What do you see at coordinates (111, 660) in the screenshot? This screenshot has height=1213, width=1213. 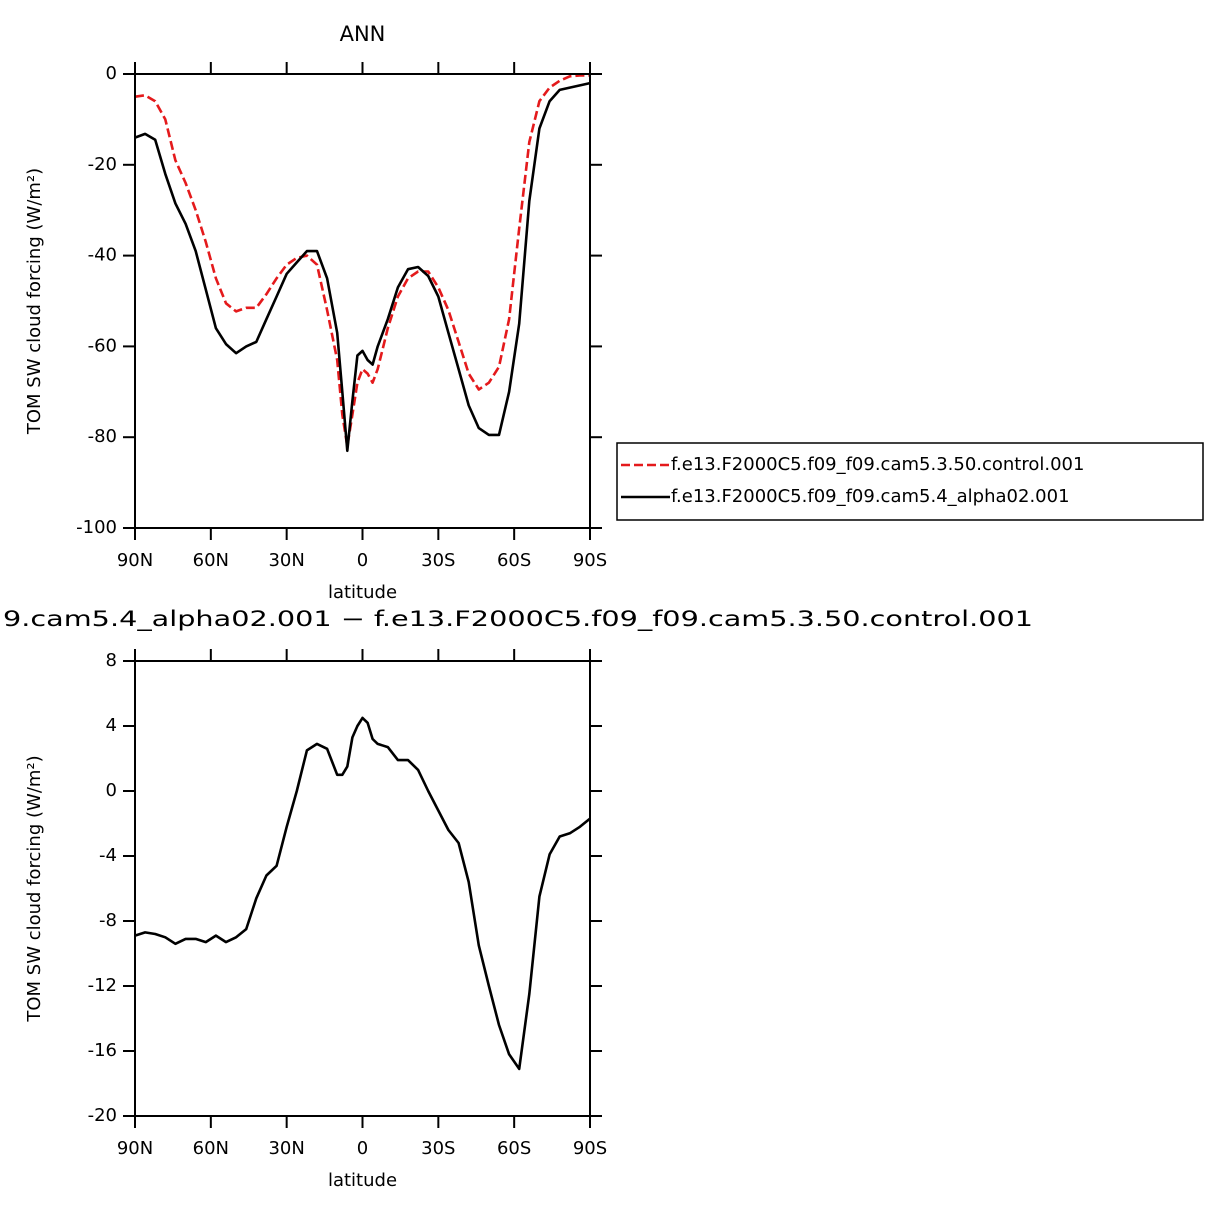 I see `y-tick-label: 8` at bounding box center [111, 660].